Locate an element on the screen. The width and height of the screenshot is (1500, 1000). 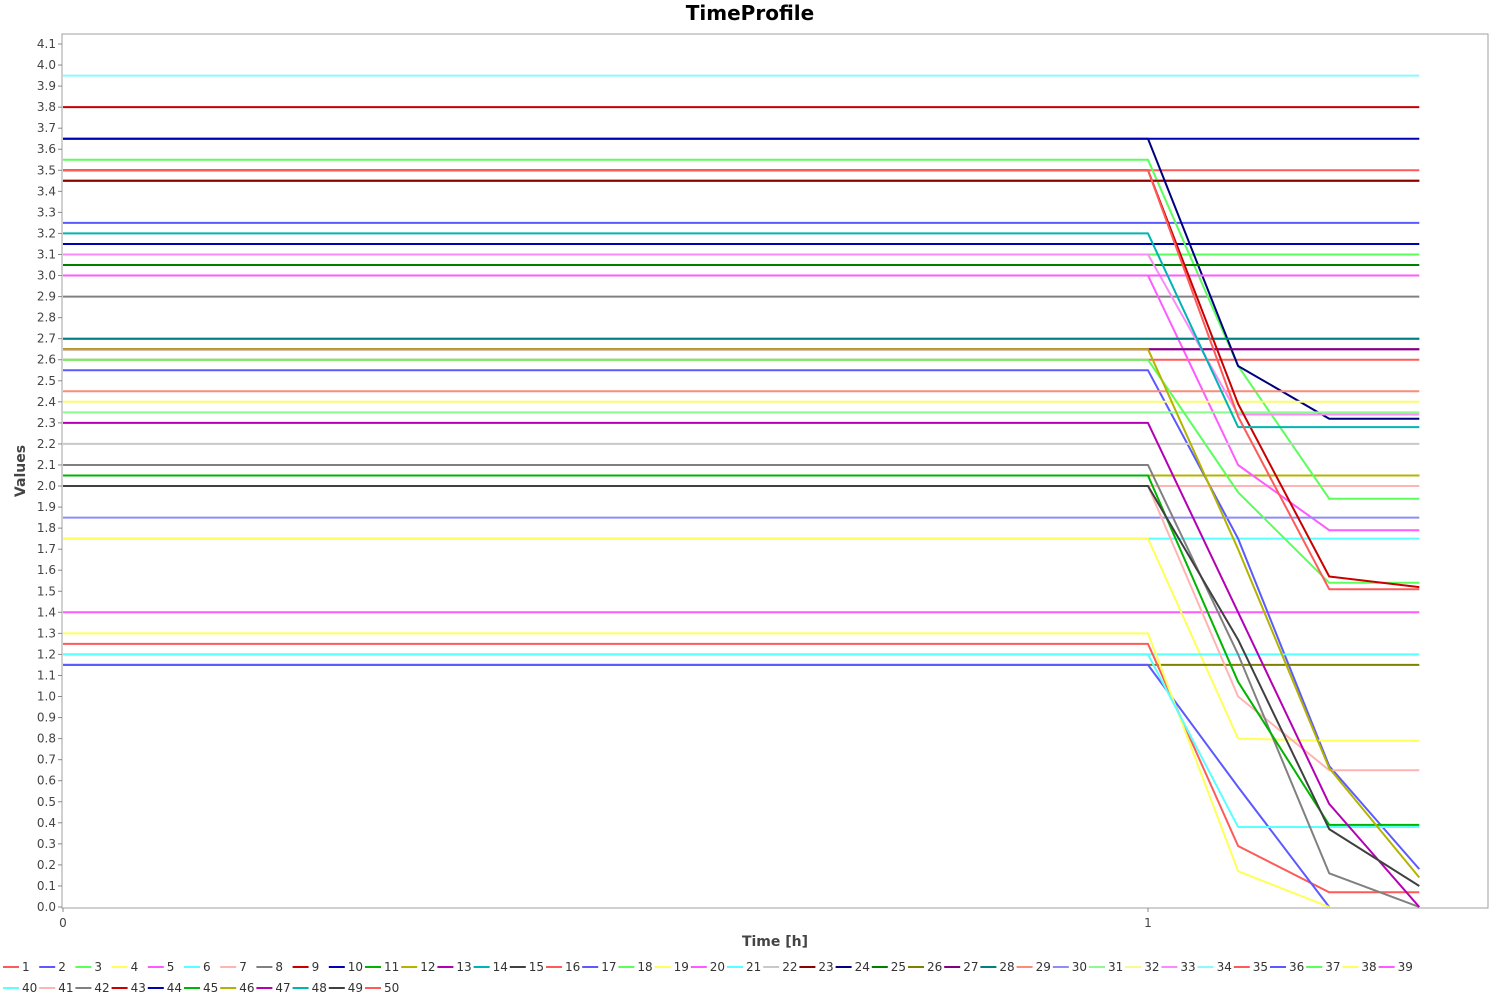
legend-label-48: 48 is located at coordinates (319, 988).